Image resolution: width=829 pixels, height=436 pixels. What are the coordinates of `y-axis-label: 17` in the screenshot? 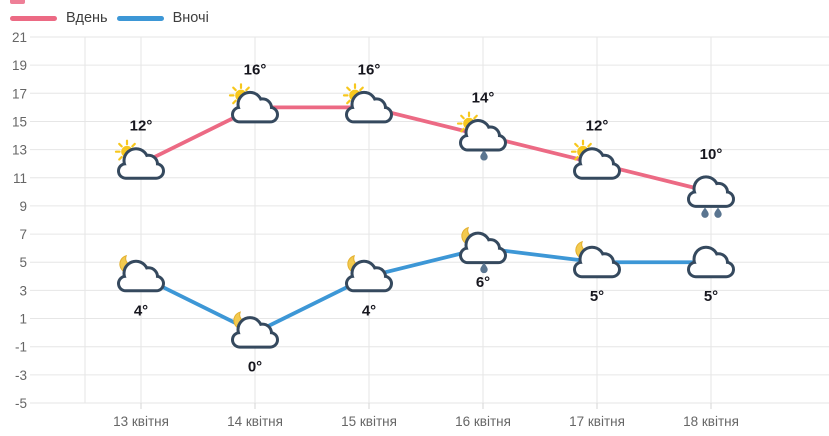 It's located at (19, 93).